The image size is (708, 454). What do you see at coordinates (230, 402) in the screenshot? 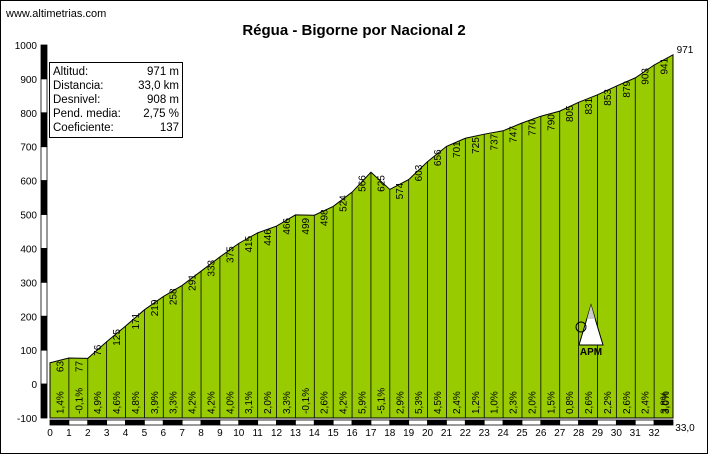
I see `gradient-label: 4,0%` at bounding box center [230, 402].